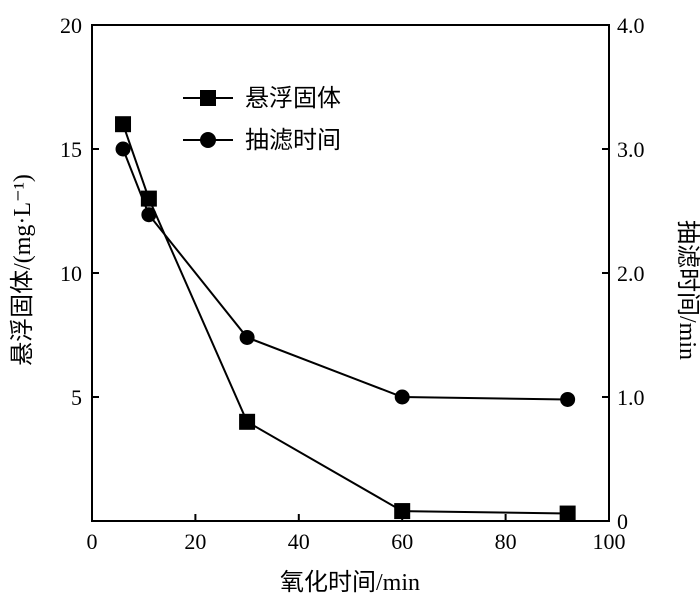 The image size is (700, 601). I want to click on x-tick-label: 0, so click(92, 541).